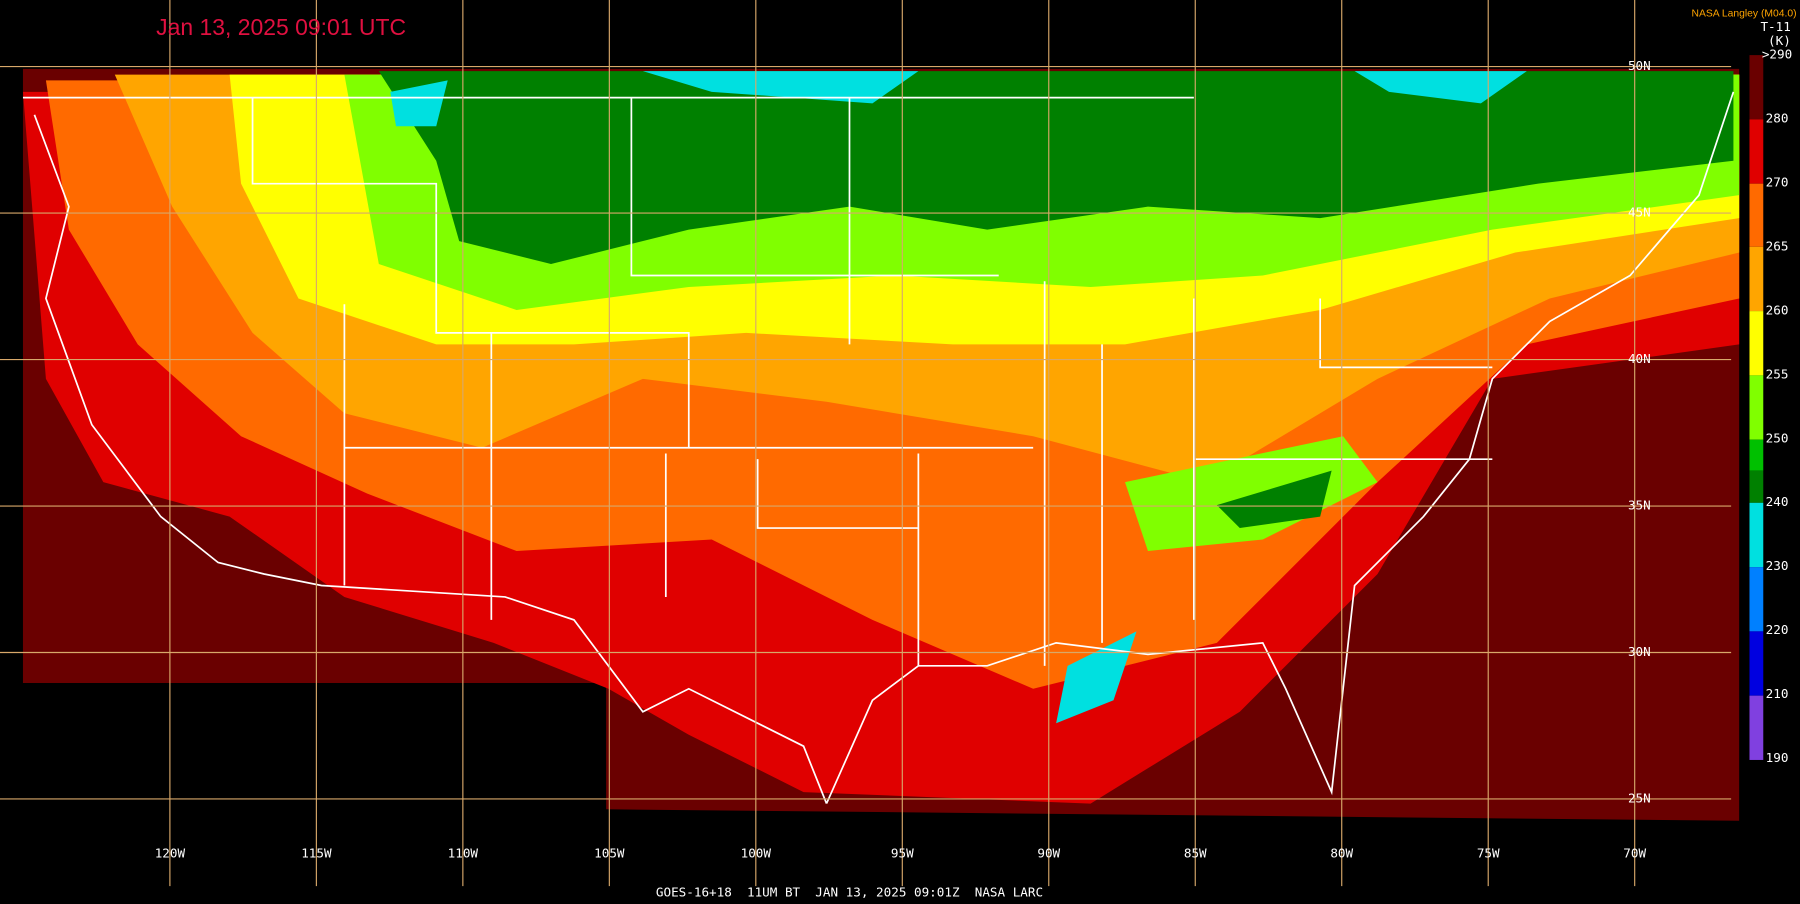  I want to click on colorbar-label: 280, so click(1777, 118).